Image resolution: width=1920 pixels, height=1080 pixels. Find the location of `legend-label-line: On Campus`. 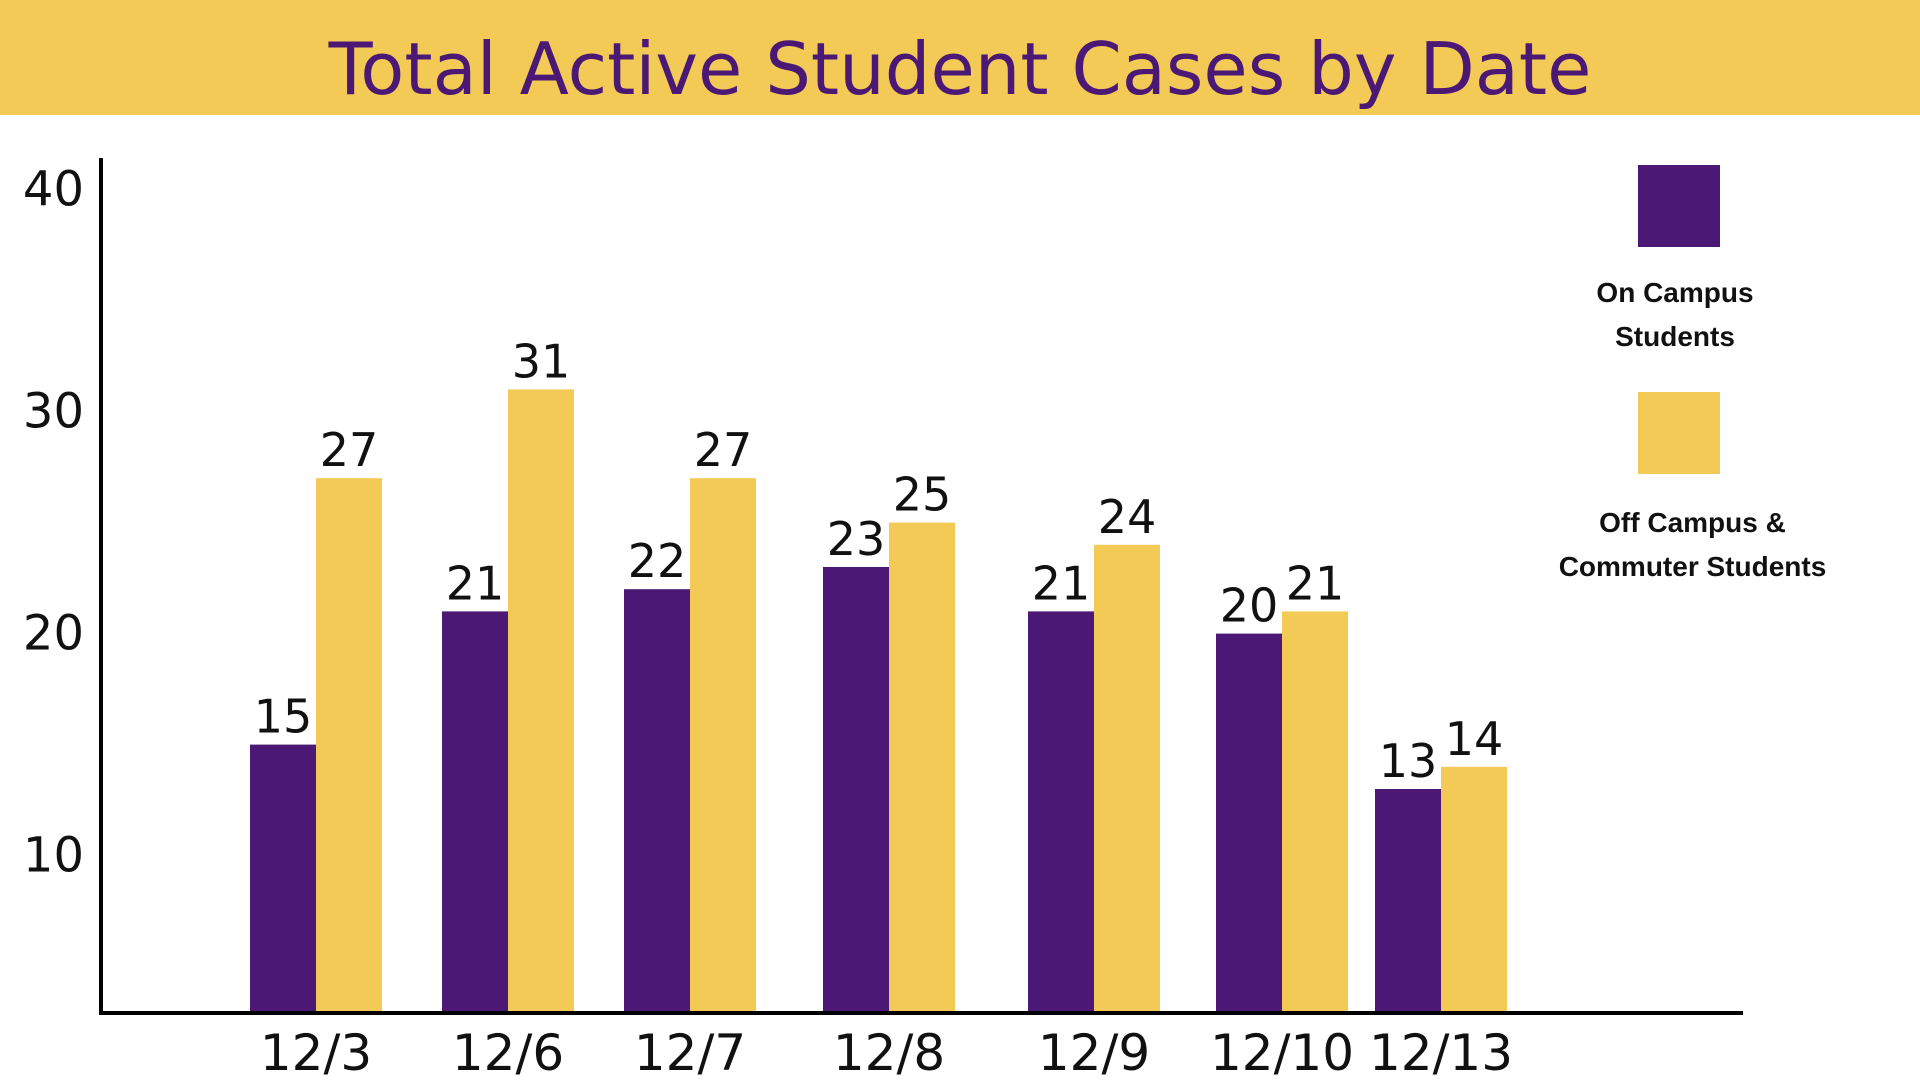

legend-label-line: On Campus is located at coordinates (1675, 292).